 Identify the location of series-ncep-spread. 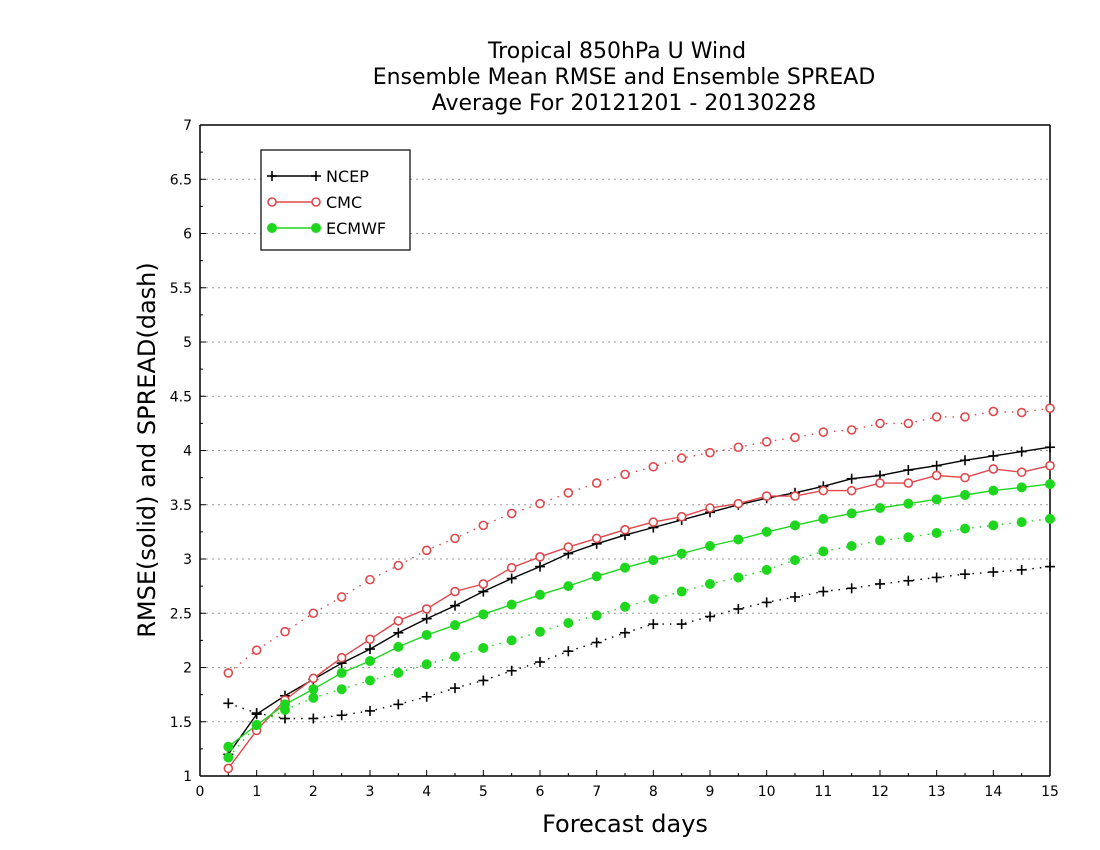
(639, 642).